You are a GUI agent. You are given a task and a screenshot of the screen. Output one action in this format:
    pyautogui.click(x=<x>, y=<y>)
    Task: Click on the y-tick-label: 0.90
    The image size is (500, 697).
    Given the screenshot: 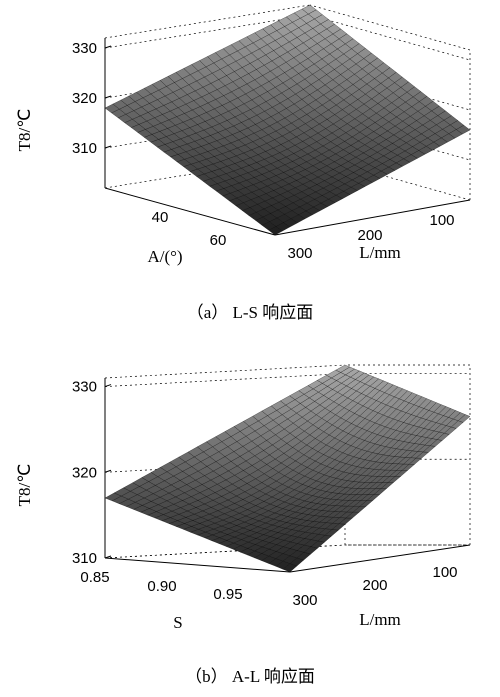 What is the action you would take?
    pyautogui.click(x=161, y=586)
    